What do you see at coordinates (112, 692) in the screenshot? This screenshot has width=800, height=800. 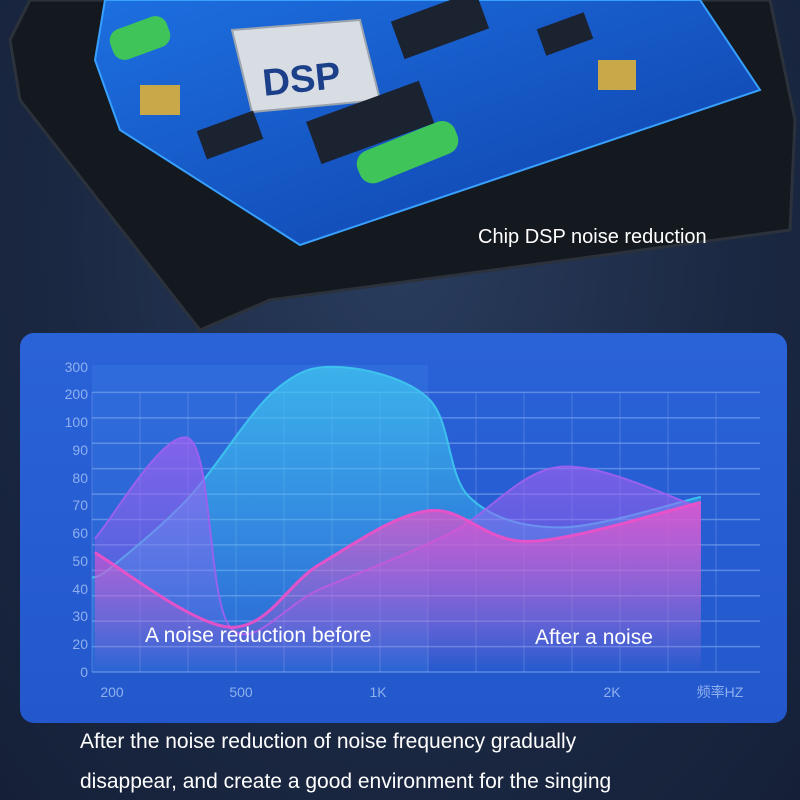 I see `x-tick-label: 200` at bounding box center [112, 692].